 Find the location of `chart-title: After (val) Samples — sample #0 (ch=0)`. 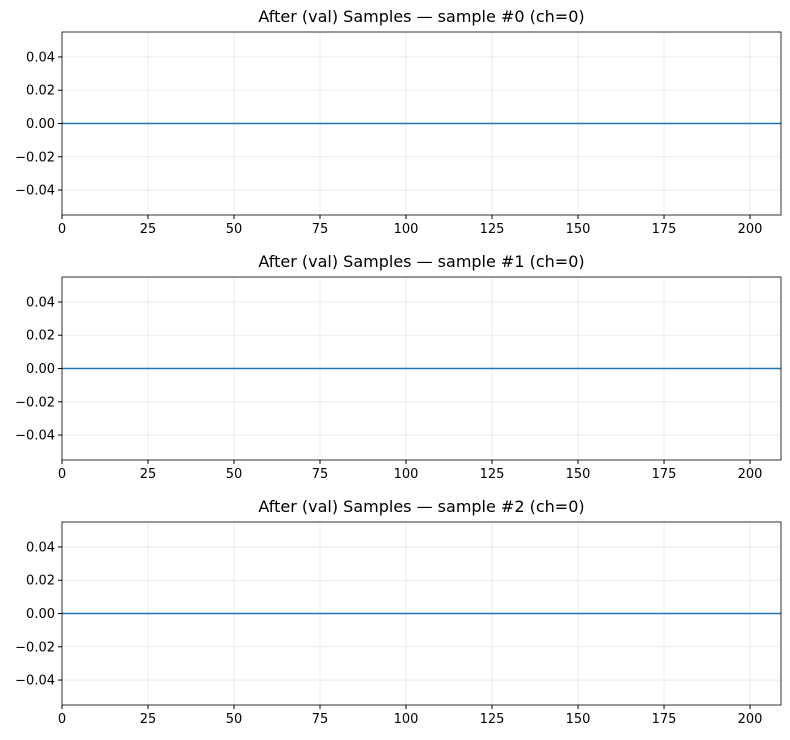

chart-title: After (val) Samples — sample #0 (ch=0) is located at coordinates (421, 16).